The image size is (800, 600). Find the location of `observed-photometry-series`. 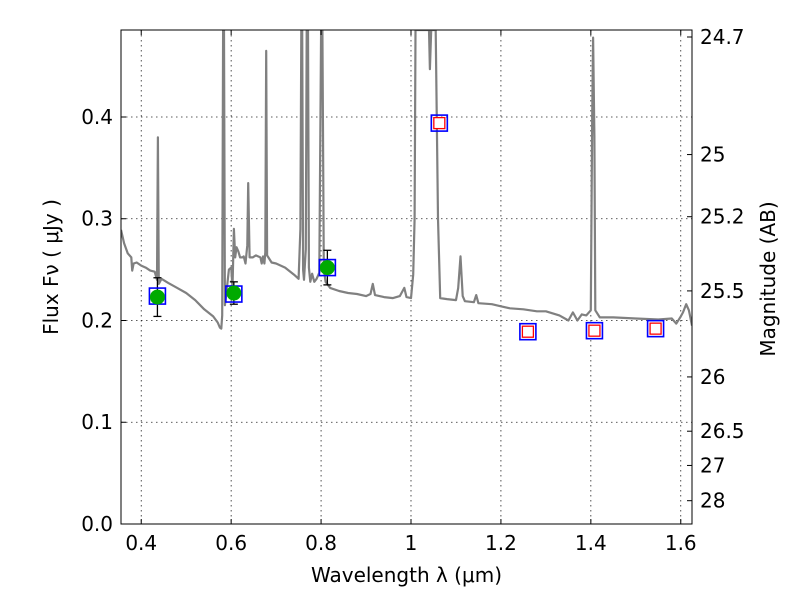

observed-photometry-series is located at coordinates (242, 282).